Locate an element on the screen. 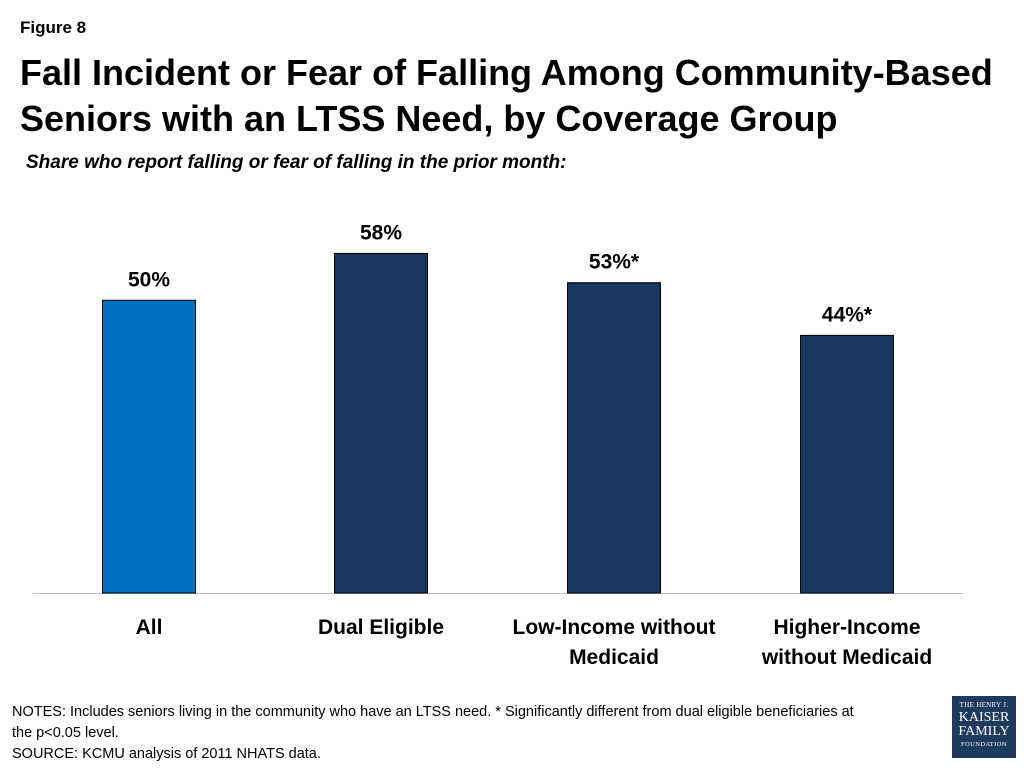 This screenshot has height=768, width=1024. data-label-3: 44%* is located at coordinates (847, 314).